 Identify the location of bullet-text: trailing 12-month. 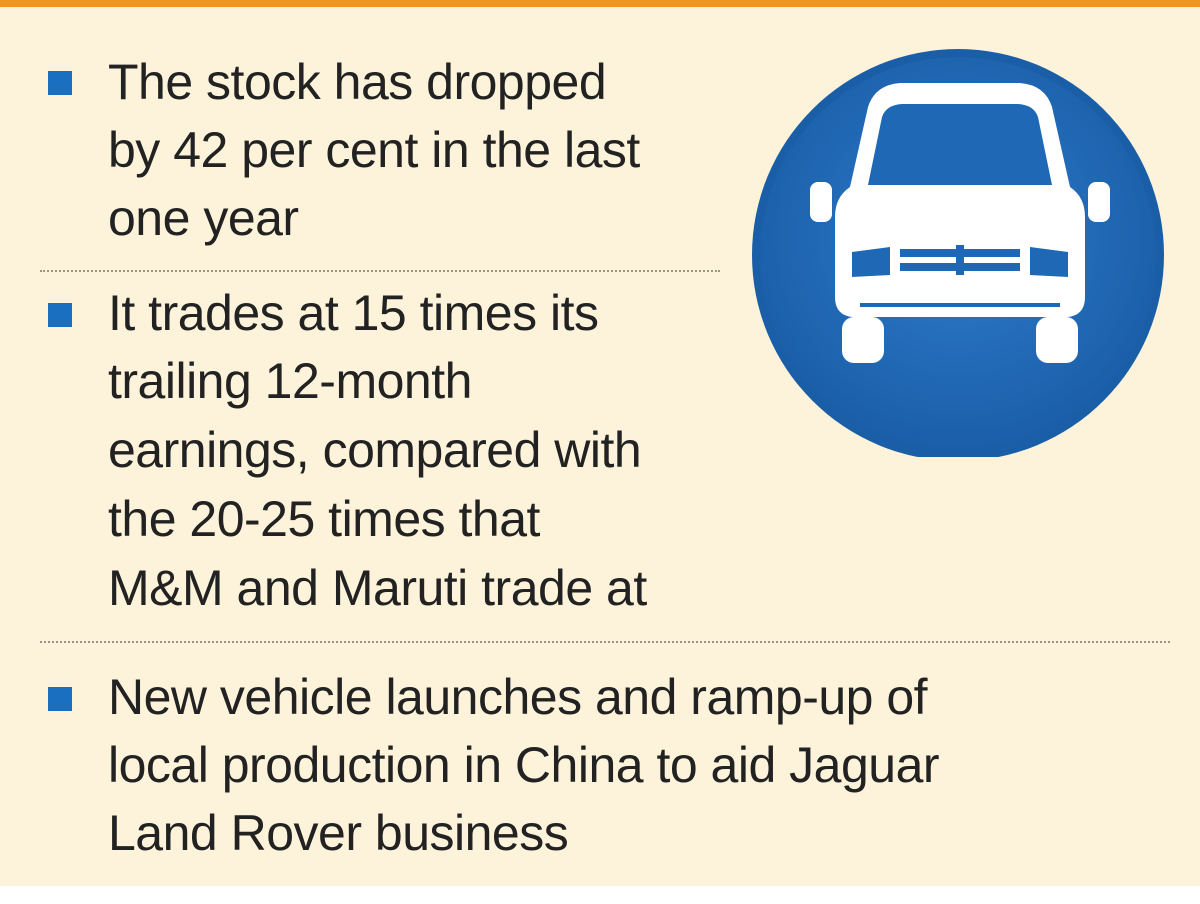
(290, 381).